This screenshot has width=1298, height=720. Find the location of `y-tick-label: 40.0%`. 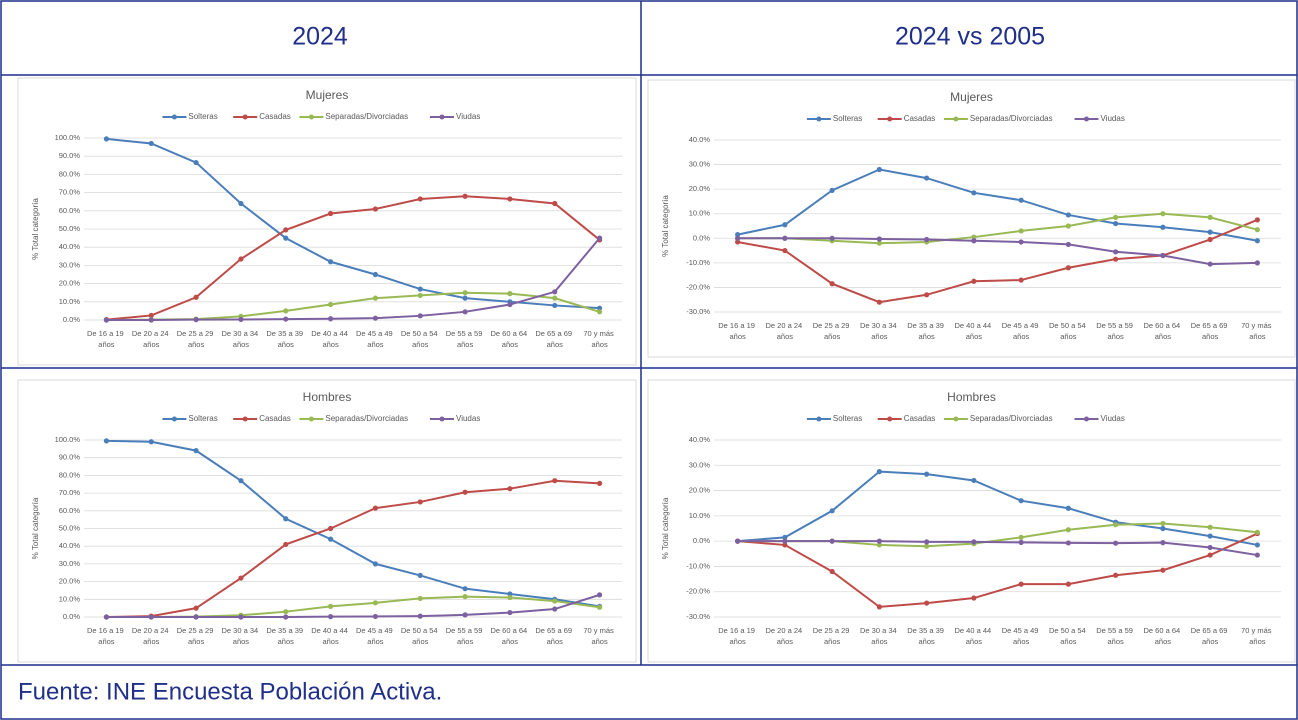

y-tick-label: 40.0% is located at coordinates (70, 545).